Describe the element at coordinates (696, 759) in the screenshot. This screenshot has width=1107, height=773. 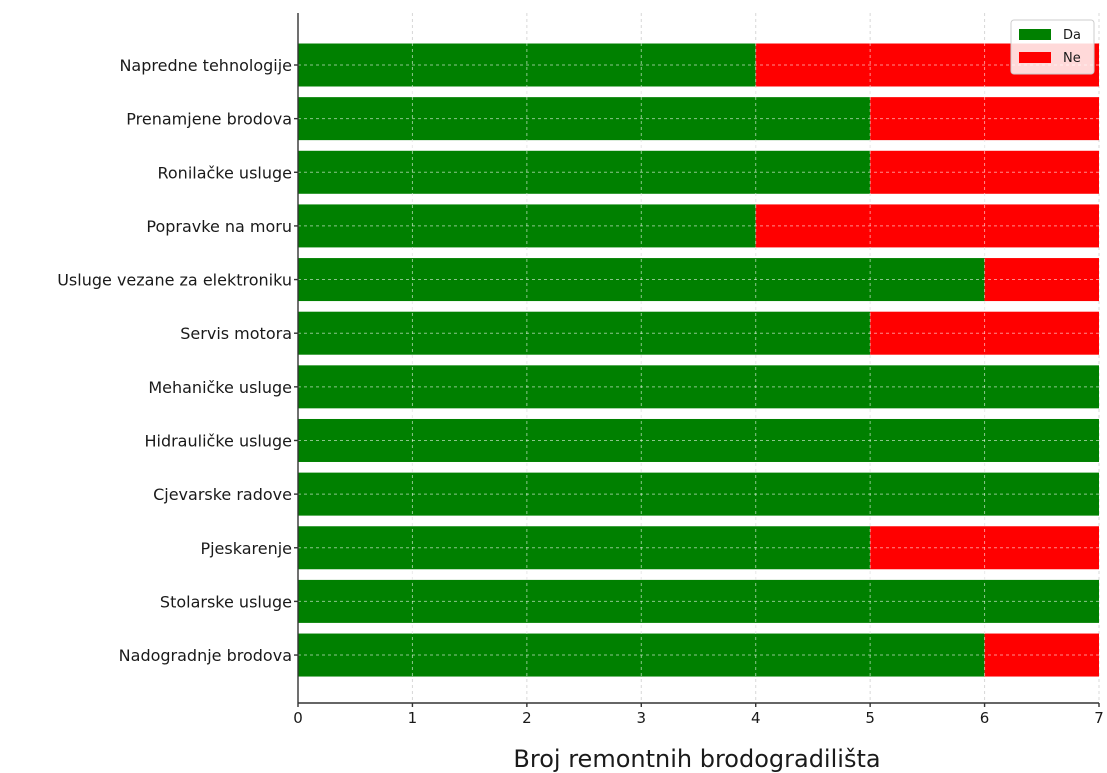
I see `x-axis-label: Broj remontnih brodogradilišta` at that location.